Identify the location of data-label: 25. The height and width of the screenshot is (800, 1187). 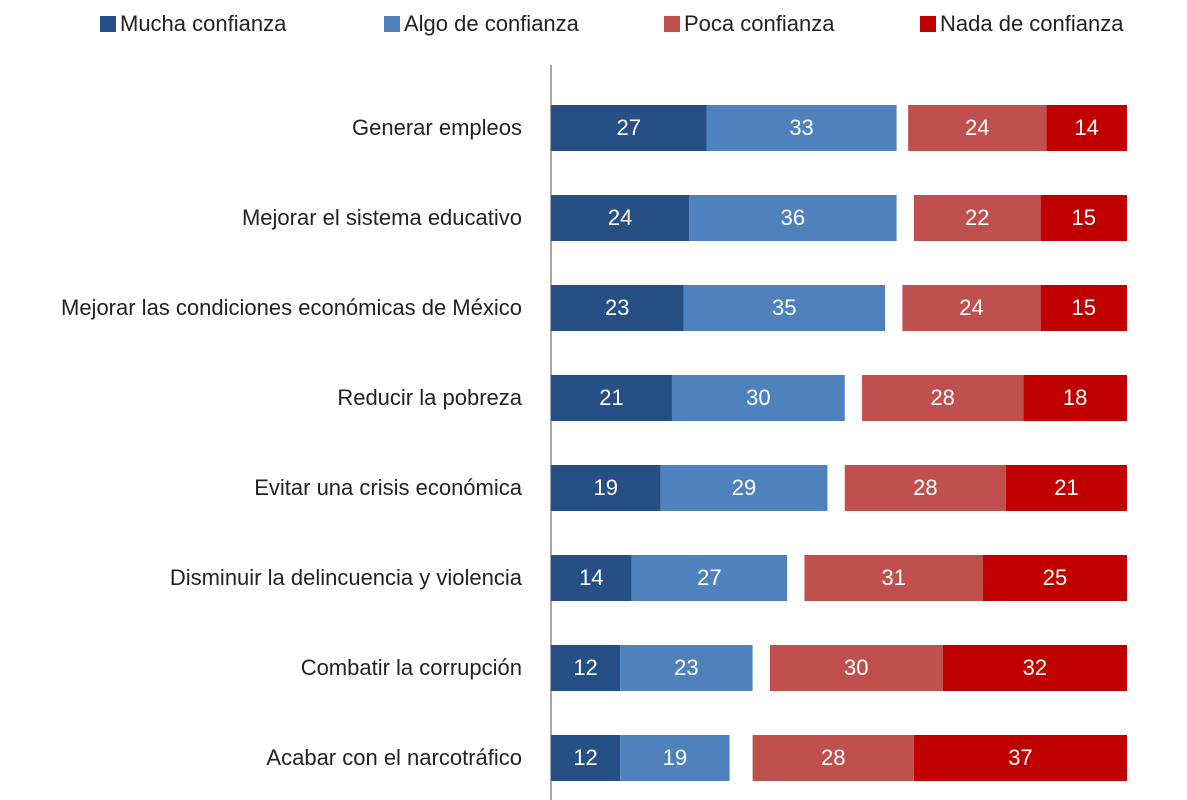
(1055, 577).